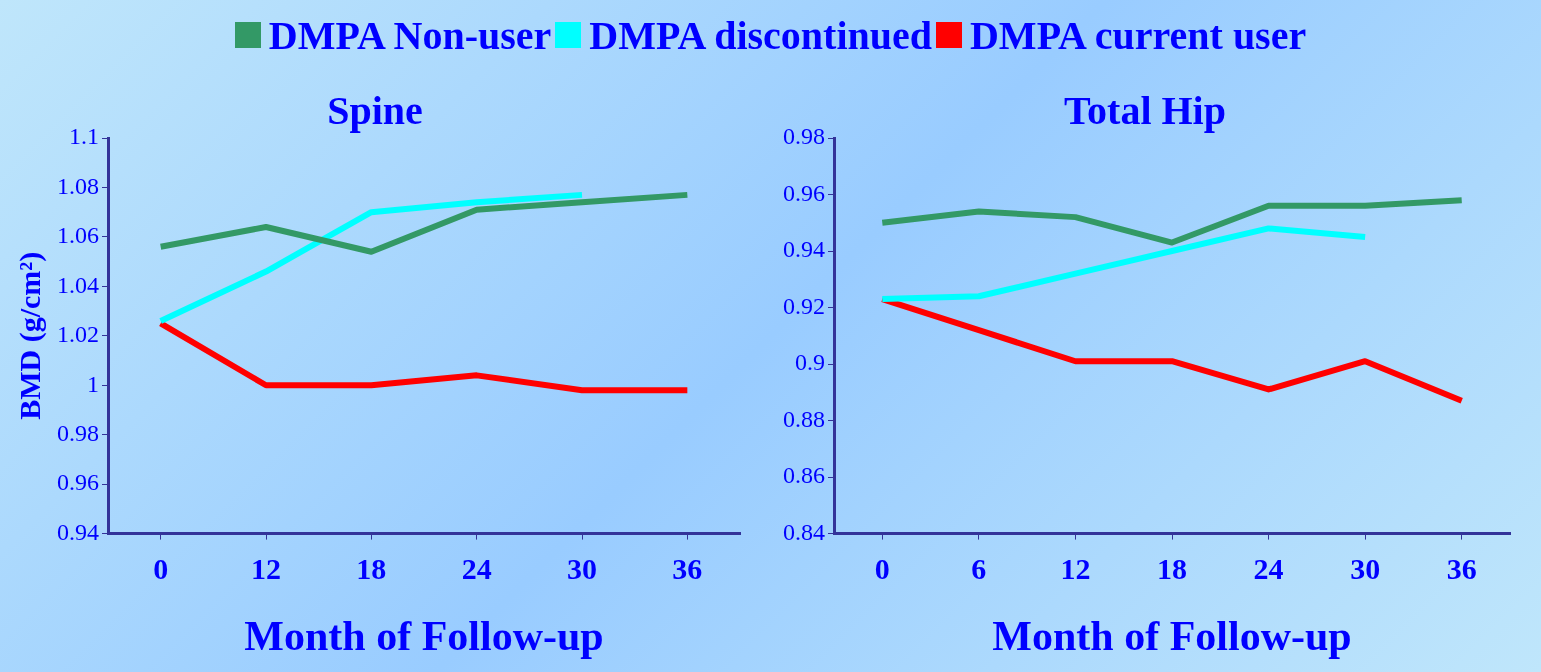  What do you see at coordinates (1145, 111) in the screenshot?
I see `chart-title: Total Hip` at bounding box center [1145, 111].